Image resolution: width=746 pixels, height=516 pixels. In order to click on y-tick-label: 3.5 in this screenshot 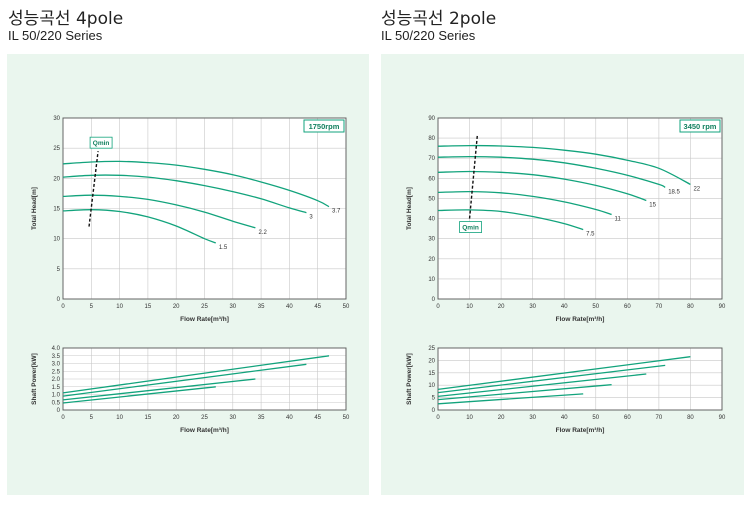, I will do `click(56, 357)`.